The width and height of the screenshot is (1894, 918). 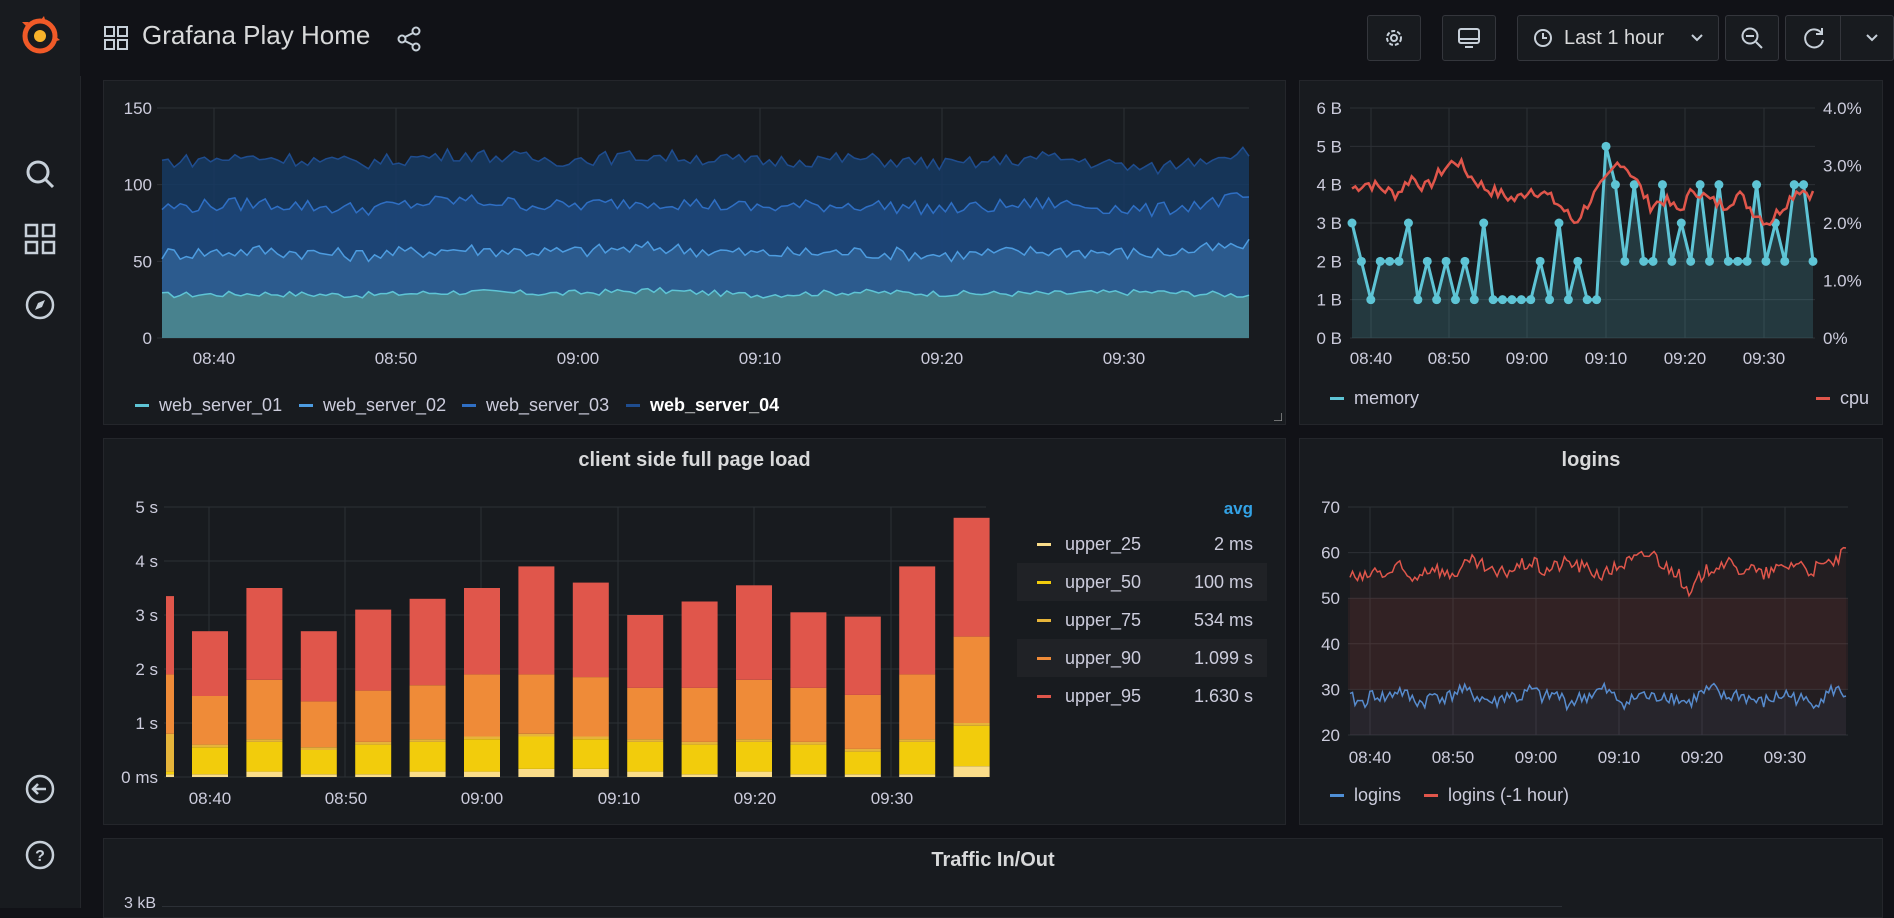 I want to click on legend-item-upper-95: upper_95 1.630 s, so click(x=1142, y=696).